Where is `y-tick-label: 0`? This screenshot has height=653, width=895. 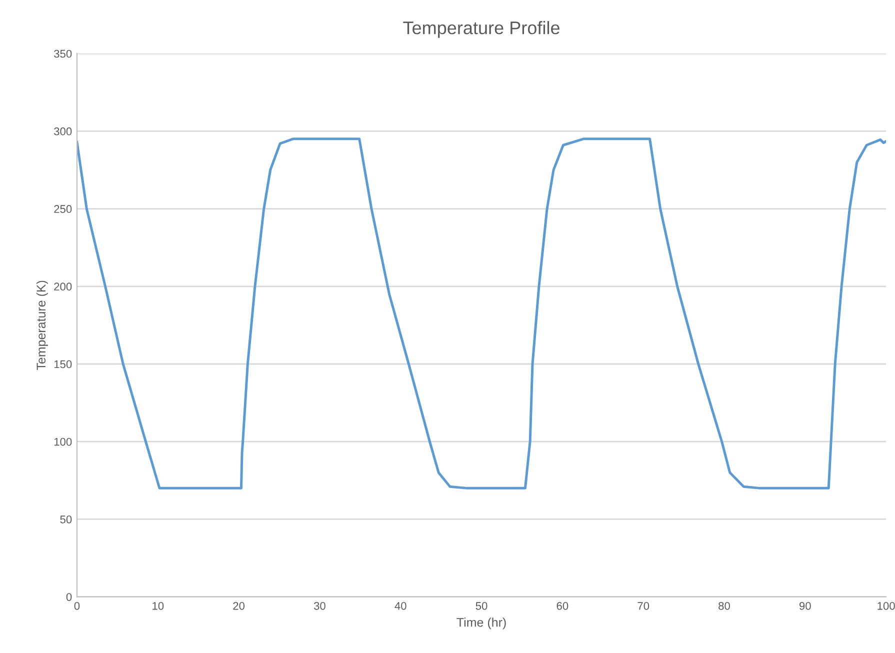 y-tick-label: 0 is located at coordinates (69, 597).